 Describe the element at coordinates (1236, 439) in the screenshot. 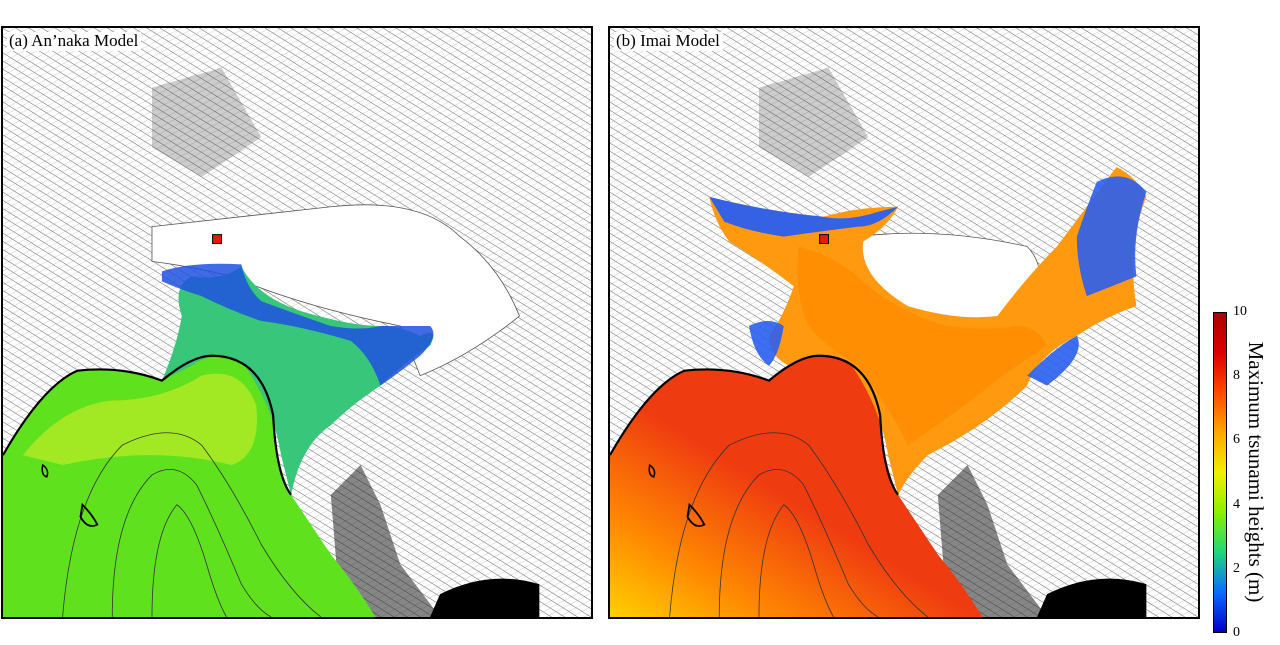

I see `colorbar-tick-label: 6` at that location.